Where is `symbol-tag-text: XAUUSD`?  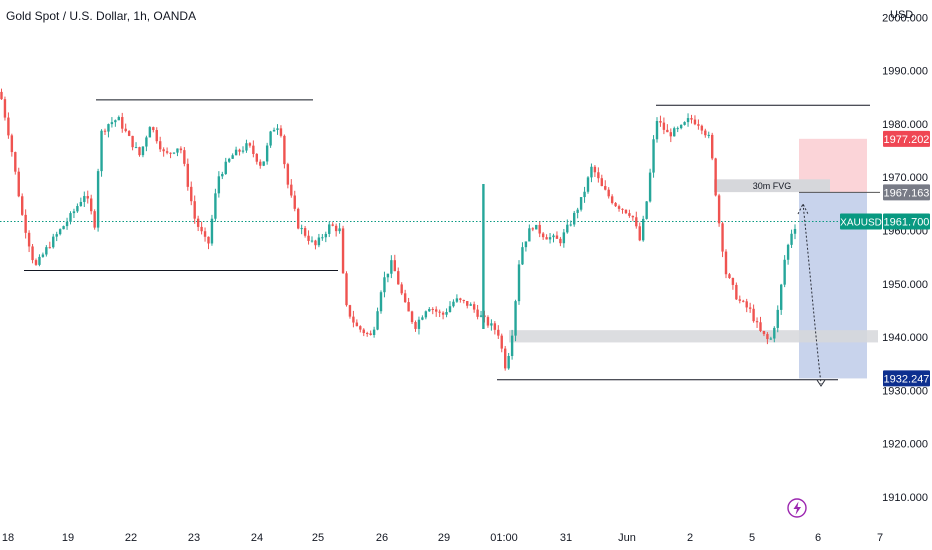
symbol-tag-text: XAUUSD is located at coordinates (861, 222).